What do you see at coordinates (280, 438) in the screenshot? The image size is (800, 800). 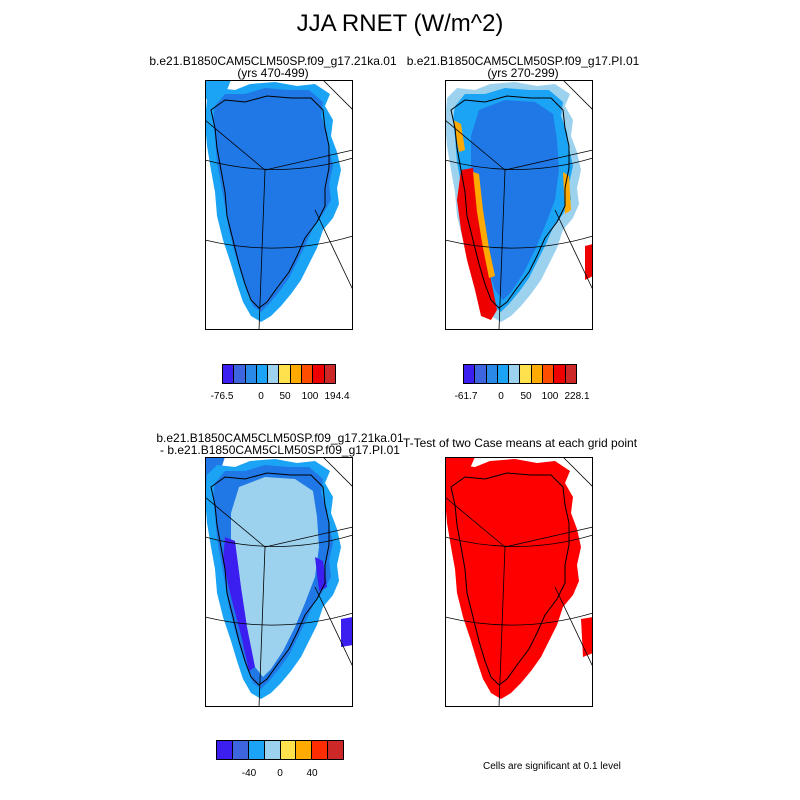 I see `panel-3-title-line1: b.e21.B1850CAM5CLM50SP.f09_g17.21ka.01` at bounding box center [280, 438].